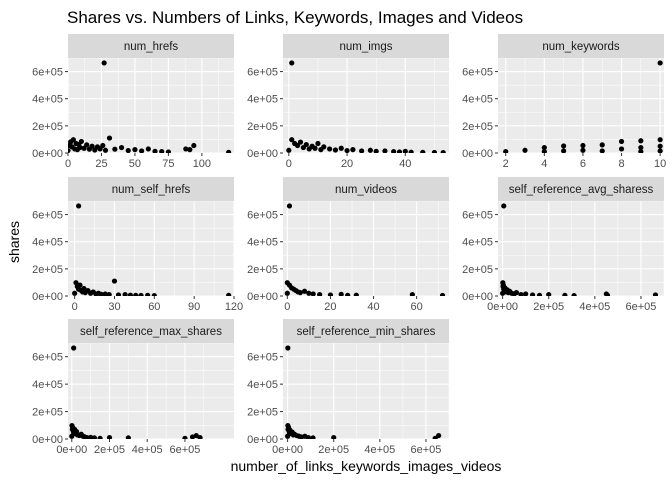 This screenshot has width=672, height=480. What do you see at coordinates (581, 47) in the screenshot?
I see `facet-strip-label: num_keywords` at bounding box center [581, 47].